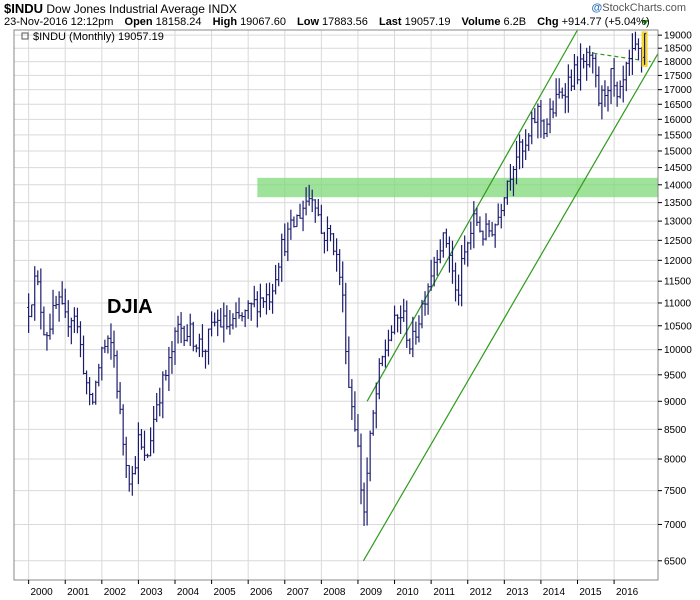 This screenshot has width=700, height=600. I want to click on y-tick-label: 6500, so click(675, 561).